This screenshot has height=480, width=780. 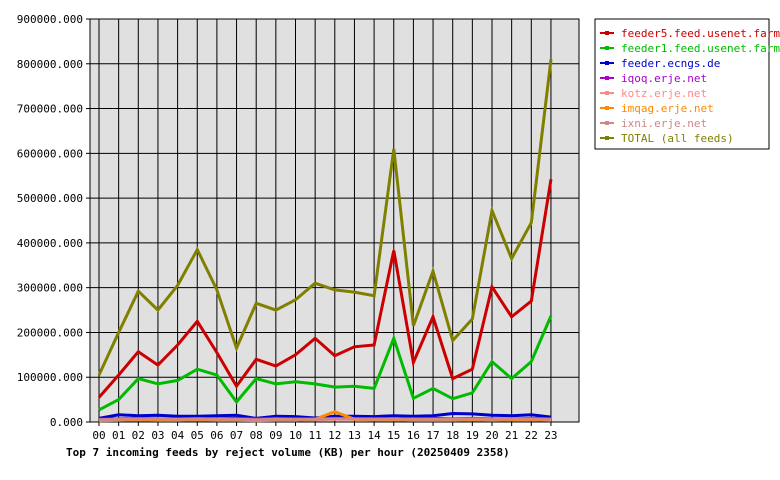 What do you see at coordinates (315, 435) in the screenshot?
I see `x-tick-label: 11` at bounding box center [315, 435].